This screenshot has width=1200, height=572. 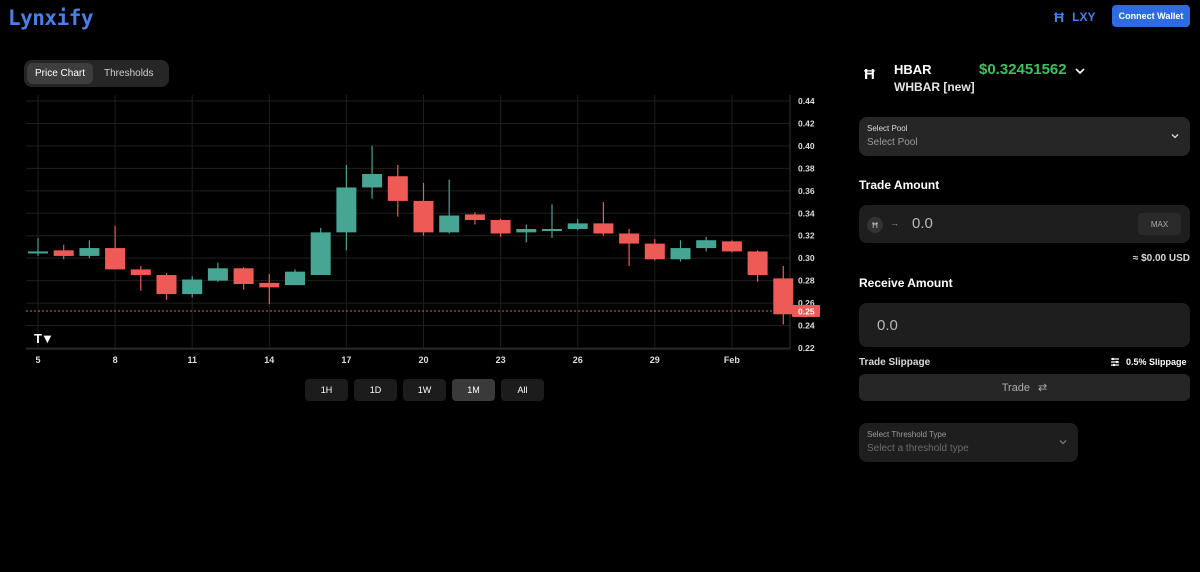 What do you see at coordinates (522, 390) in the screenshot?
I see `range-all-button: All` at bounding box center [522, 390].